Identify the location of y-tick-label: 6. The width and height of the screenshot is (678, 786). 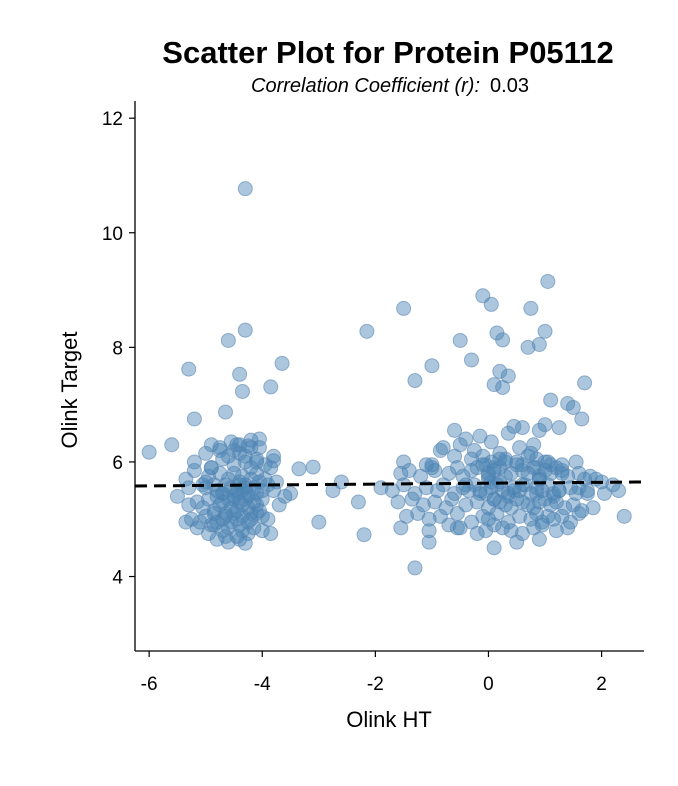
(117, 463).